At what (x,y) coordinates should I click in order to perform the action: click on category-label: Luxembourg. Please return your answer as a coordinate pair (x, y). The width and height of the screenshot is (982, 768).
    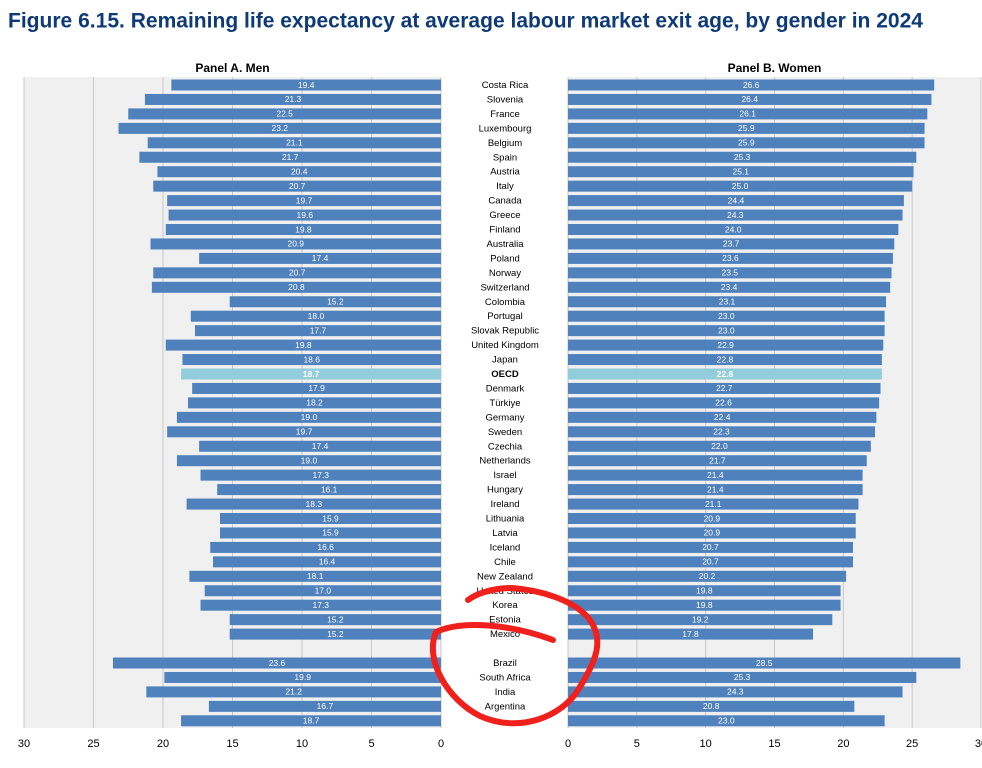
    Looking at the image, I should click on (505, 128).